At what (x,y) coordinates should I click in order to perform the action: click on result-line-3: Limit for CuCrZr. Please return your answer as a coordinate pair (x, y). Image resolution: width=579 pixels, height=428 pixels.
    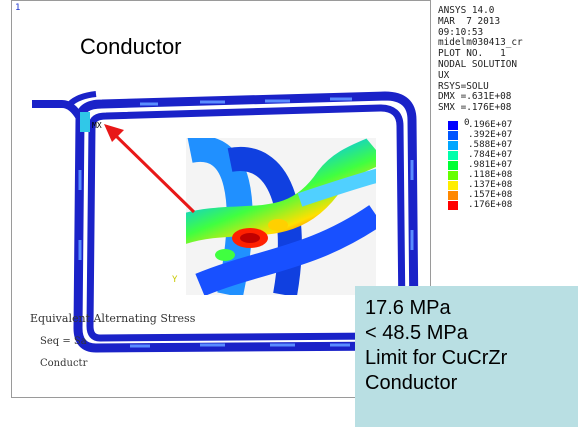
    Looking at the image, I should click on (436, 358).